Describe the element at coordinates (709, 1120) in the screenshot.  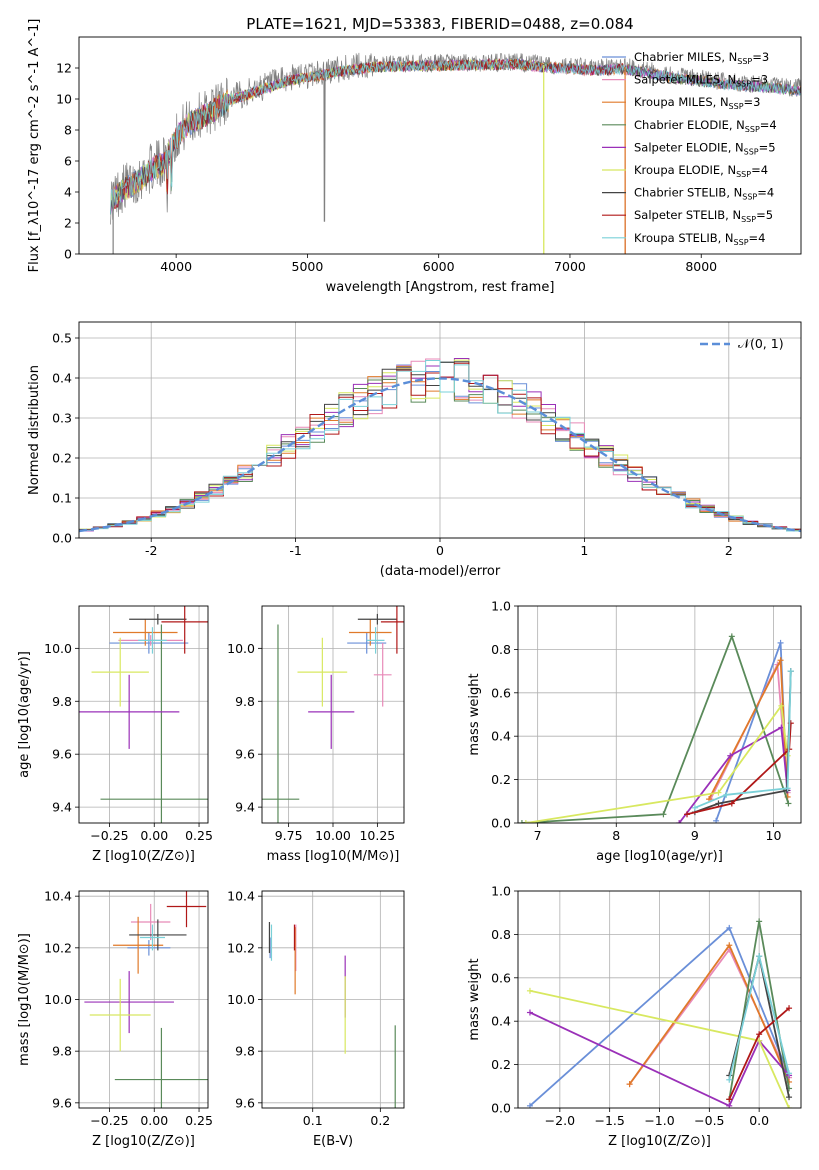
I see `x-tick-label: −0.5` at that location.